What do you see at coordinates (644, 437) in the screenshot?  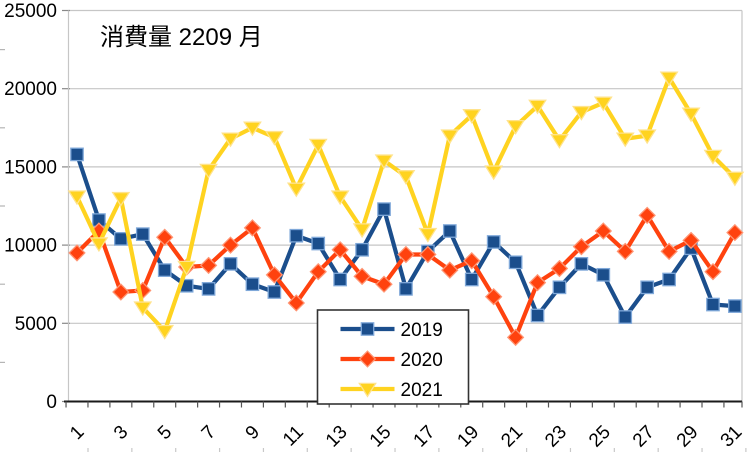 I see `x-axis-tick-label: 27` at bounding box center [644, 437].